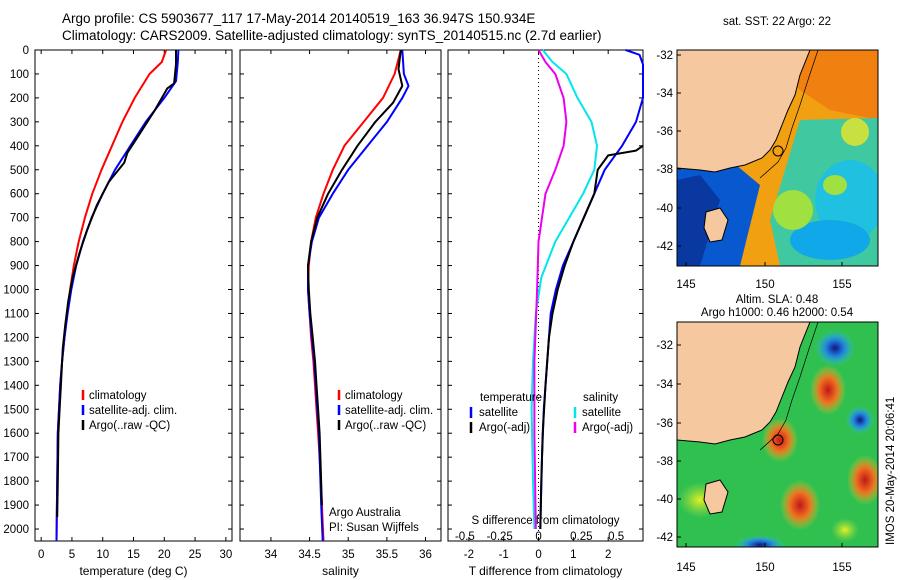  I want to click on ytick-label: 200, so click(19, 99).